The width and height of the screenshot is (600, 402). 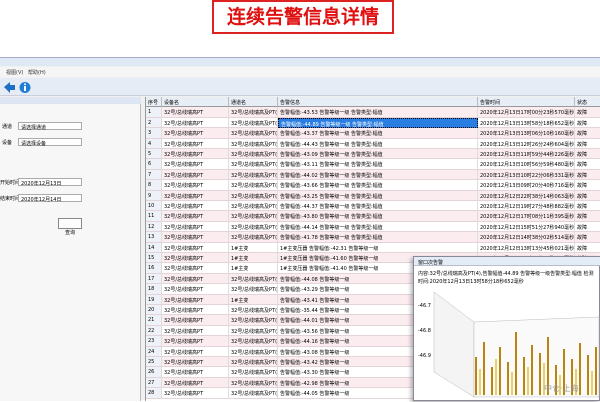 What do you see at coordinates (378, 216) in the screenshot?
I see `table-cell: 告警幅值:-43.80 告警等级一级 告警类型:幅值` at bounding box center [378, 216].